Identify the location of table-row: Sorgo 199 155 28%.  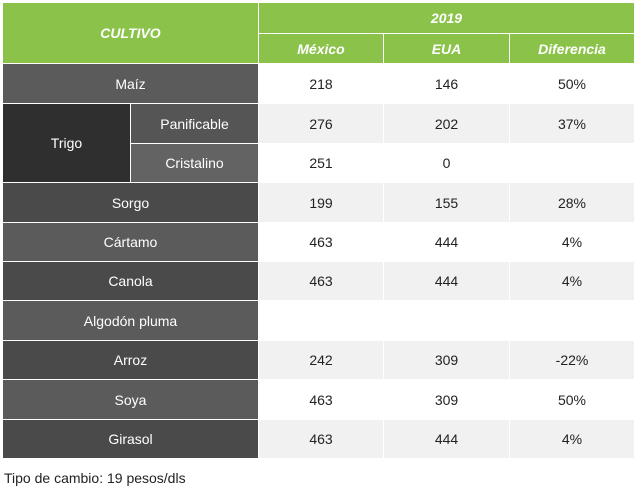
(318, 202).